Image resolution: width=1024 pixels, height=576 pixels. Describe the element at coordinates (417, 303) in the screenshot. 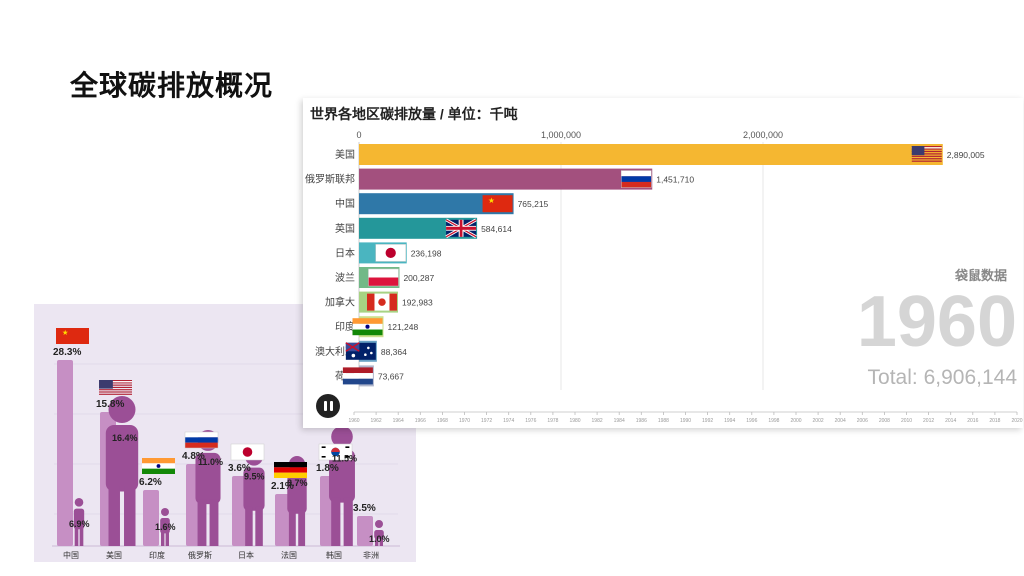

I see `value-label: 192,983` at that location.